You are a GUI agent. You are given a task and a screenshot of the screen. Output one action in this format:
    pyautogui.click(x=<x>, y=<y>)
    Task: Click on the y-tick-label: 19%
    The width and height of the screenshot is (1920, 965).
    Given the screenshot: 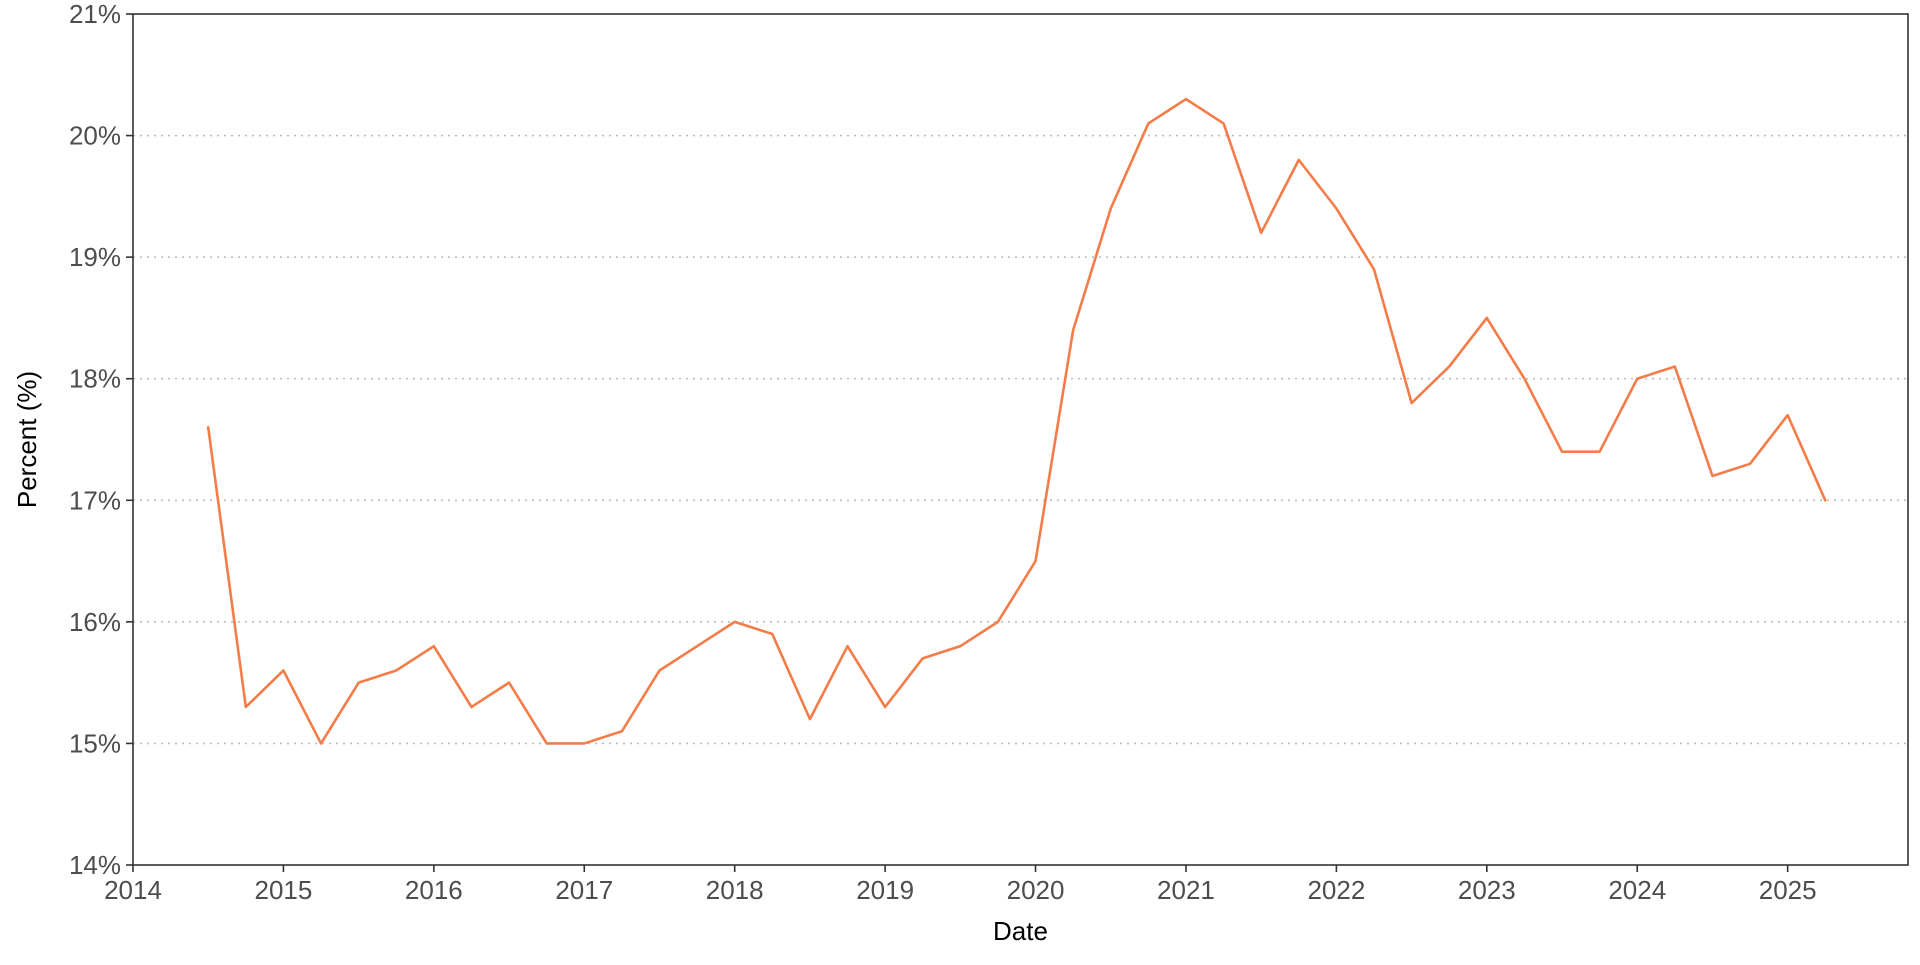 What is the action you would take?
    pyautogui.click(x=95, y=257)
    